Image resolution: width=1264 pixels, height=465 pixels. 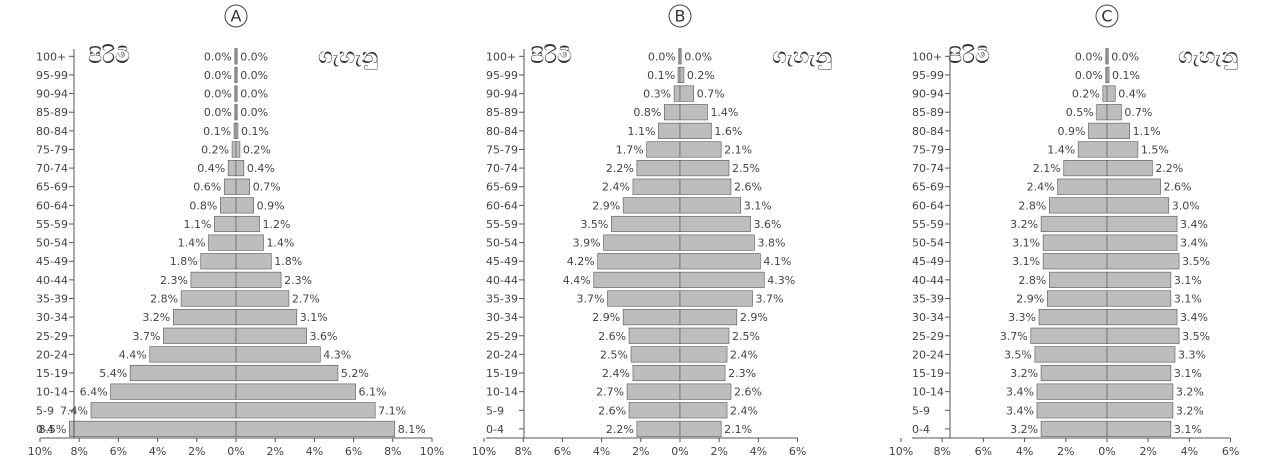 What do you see at coordinates (502, 354) in the screenshot?
I see `age-tick-label: 20-24` at bounding box center [502, 354].